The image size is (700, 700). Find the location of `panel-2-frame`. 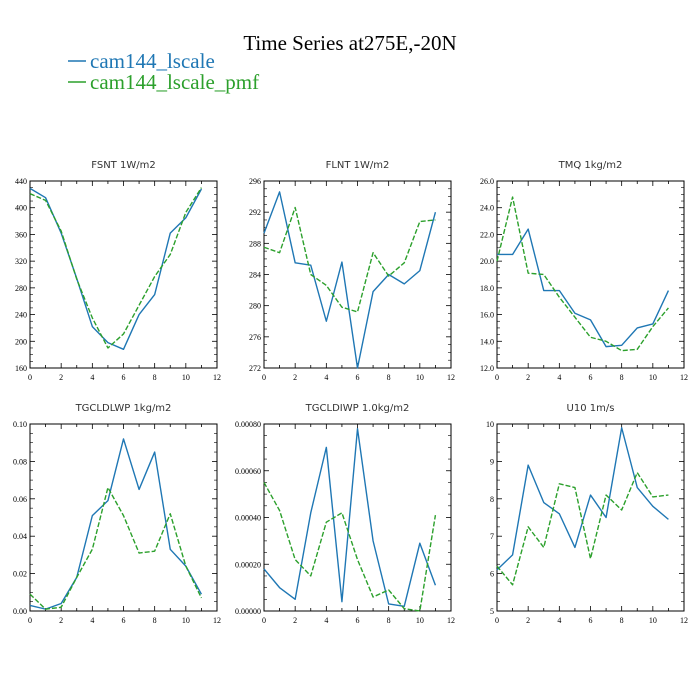

panel-2-frame is located at coordinates (590, 274).